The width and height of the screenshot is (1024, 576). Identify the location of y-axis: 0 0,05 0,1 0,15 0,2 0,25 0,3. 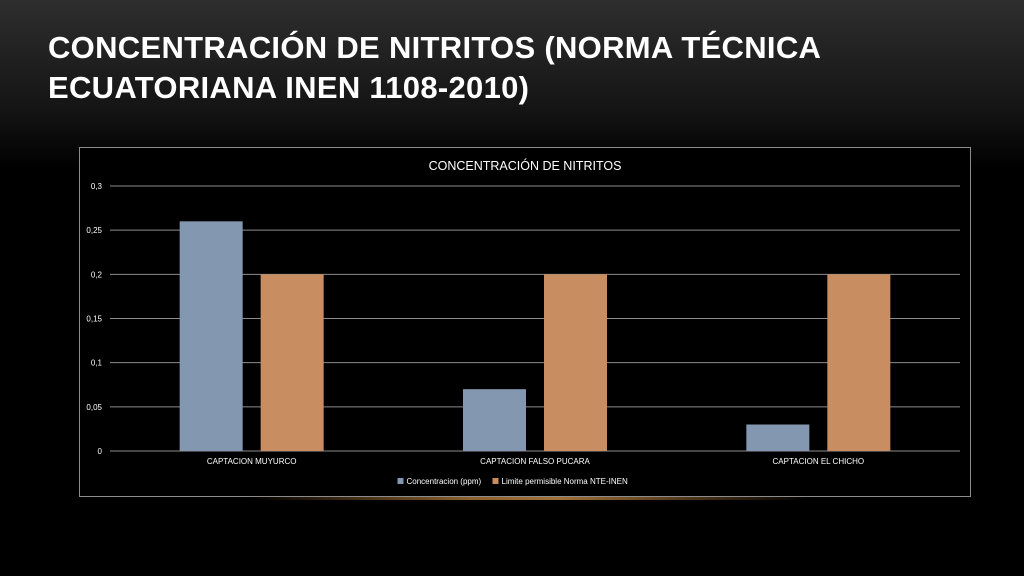
(94, 319).